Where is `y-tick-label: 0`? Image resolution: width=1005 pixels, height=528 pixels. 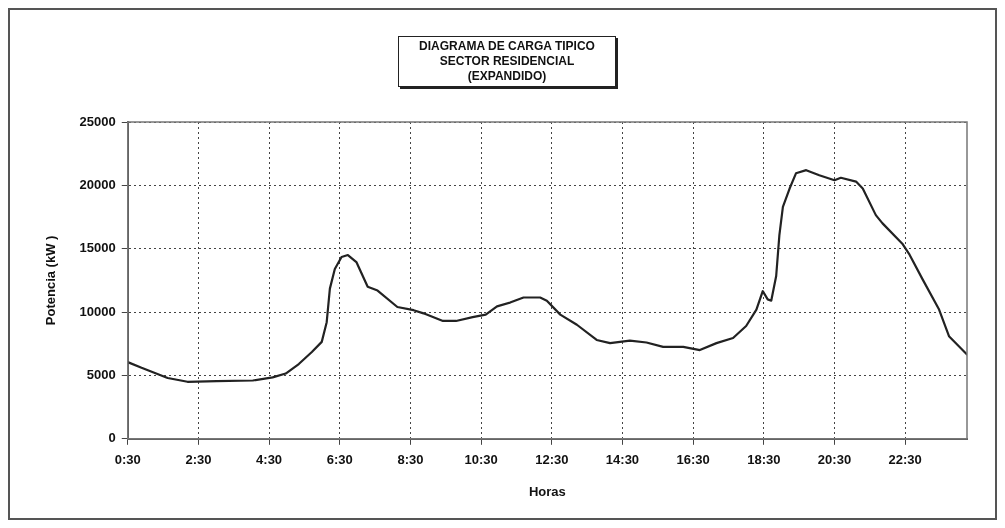 y-tick-label: 0 is located at coordinates (112, 438).